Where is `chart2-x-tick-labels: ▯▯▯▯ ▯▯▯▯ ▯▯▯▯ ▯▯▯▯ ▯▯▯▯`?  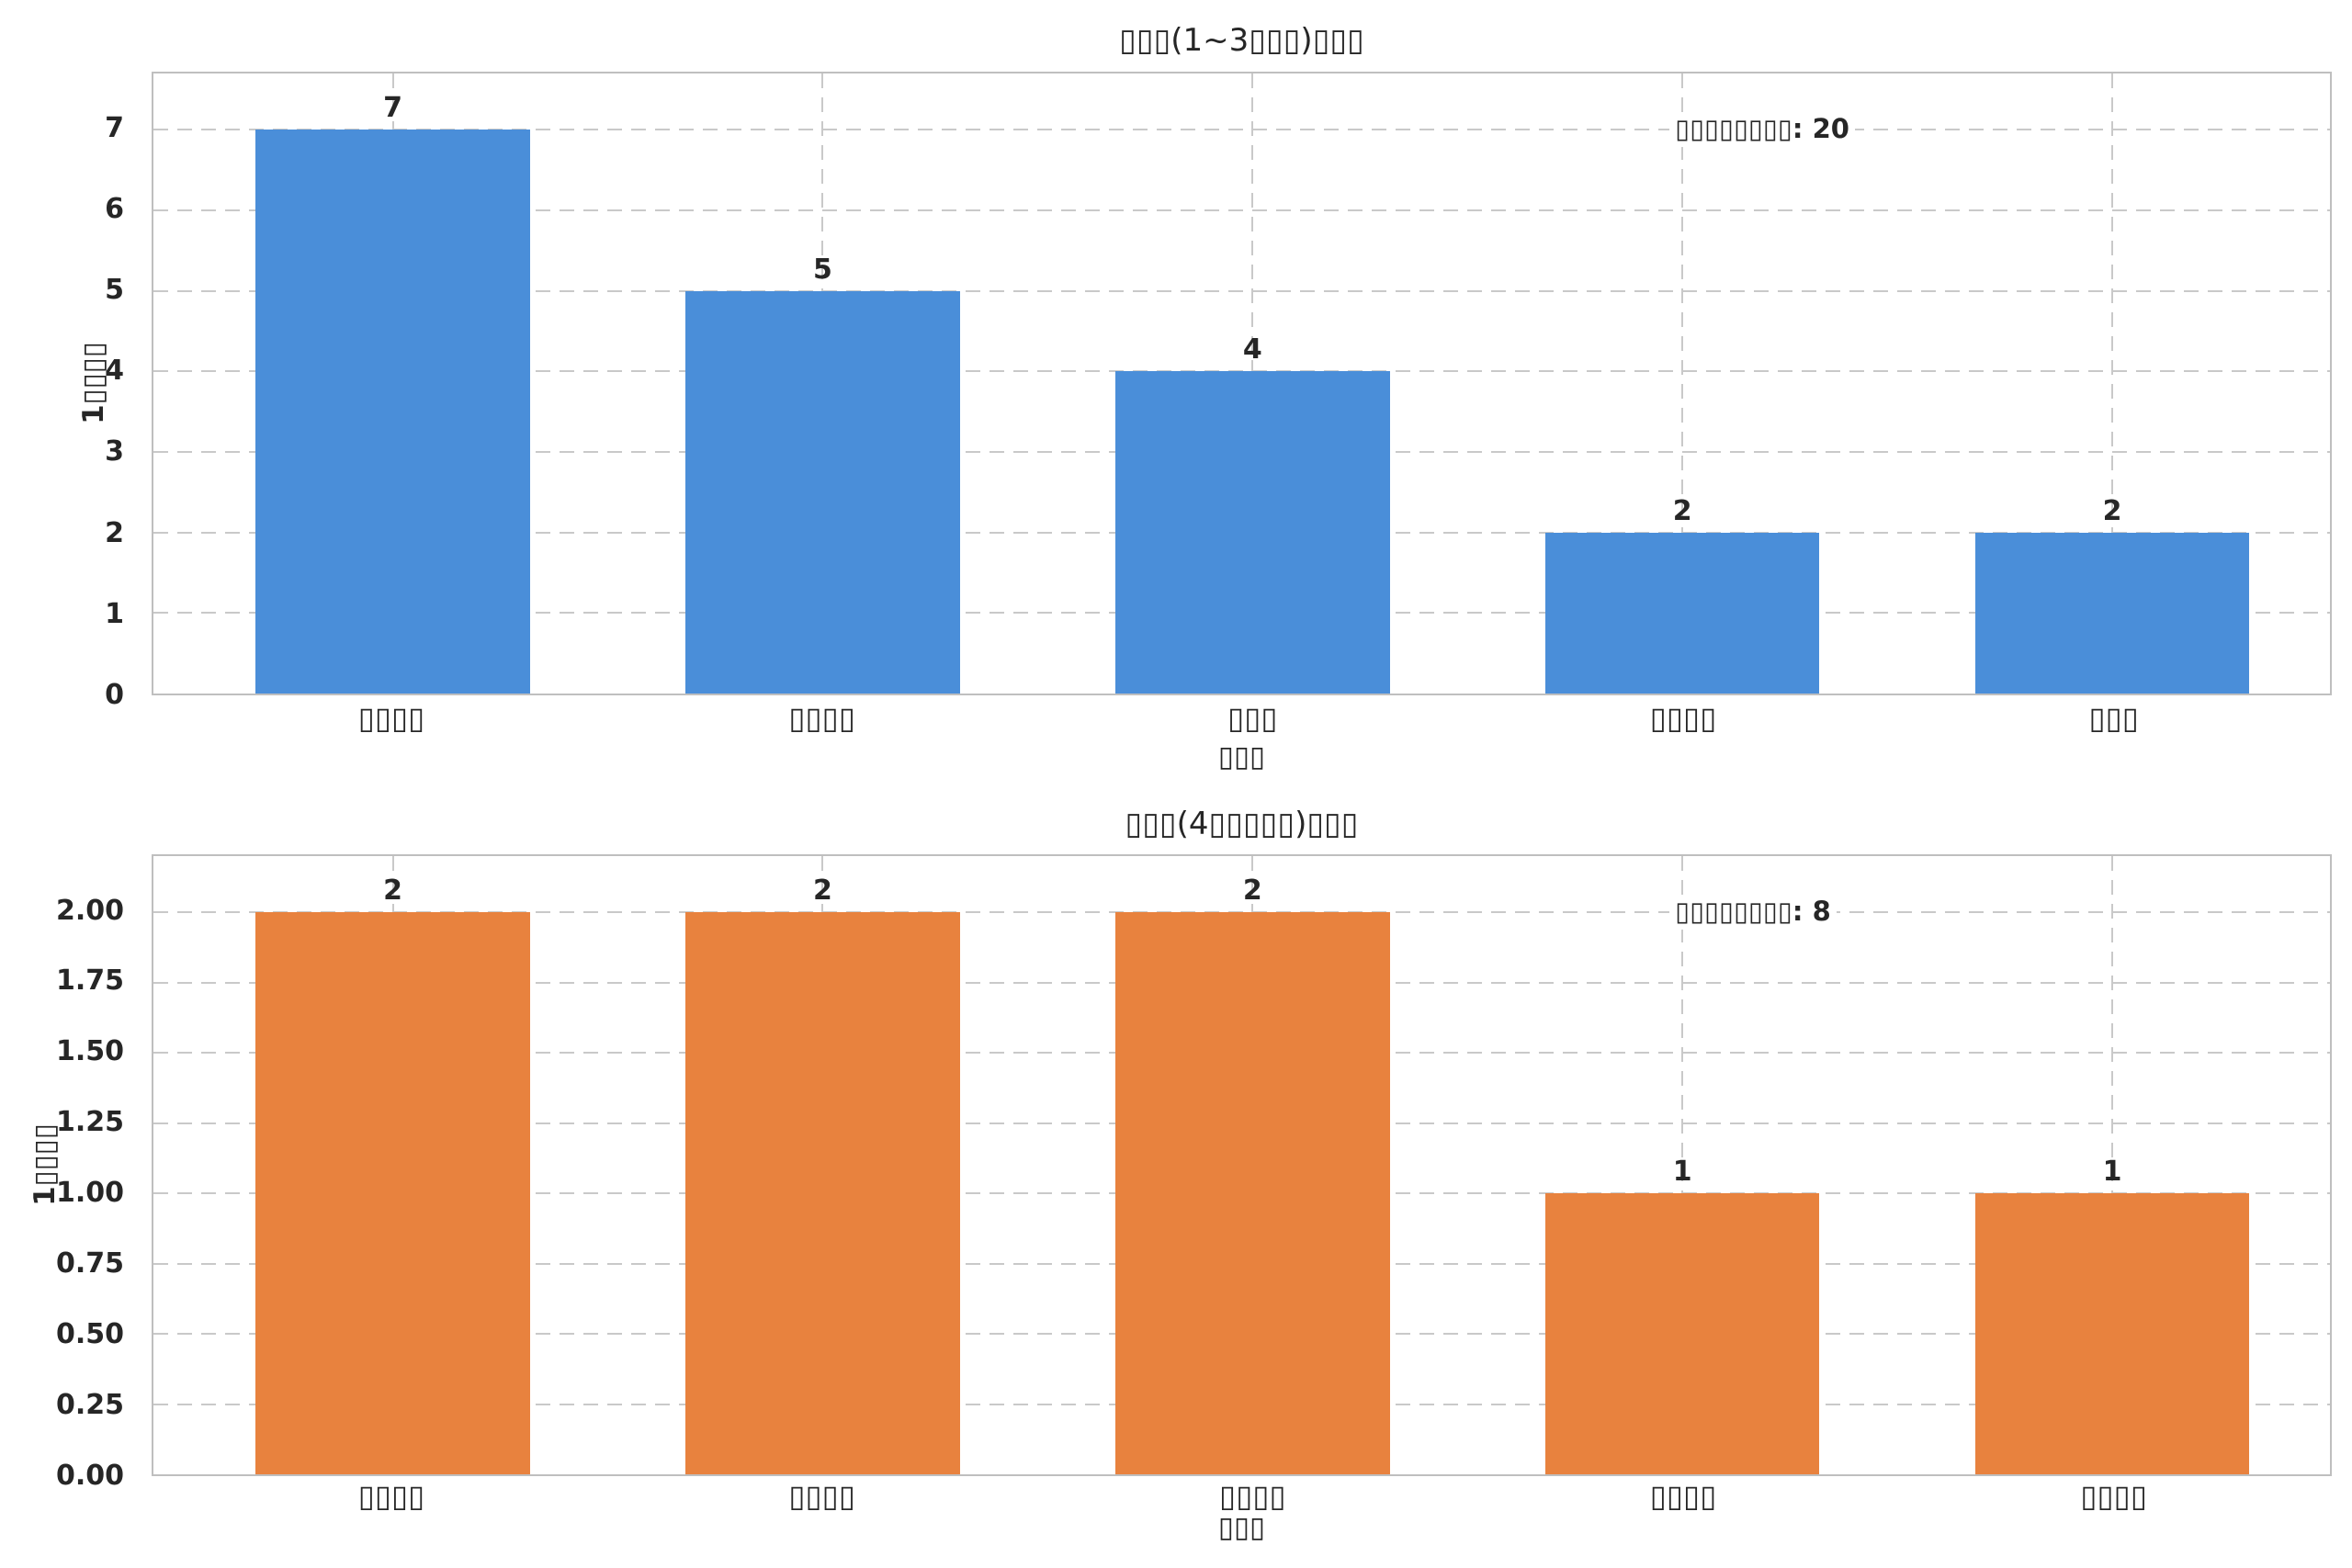 chart2-x-tick-labels: ▯▯▯▯ ▯▯▯▯ ▯▯▯▯ ▯▯▯▯ ▯▯▯▯ is located at coordinates (1242, 1501).